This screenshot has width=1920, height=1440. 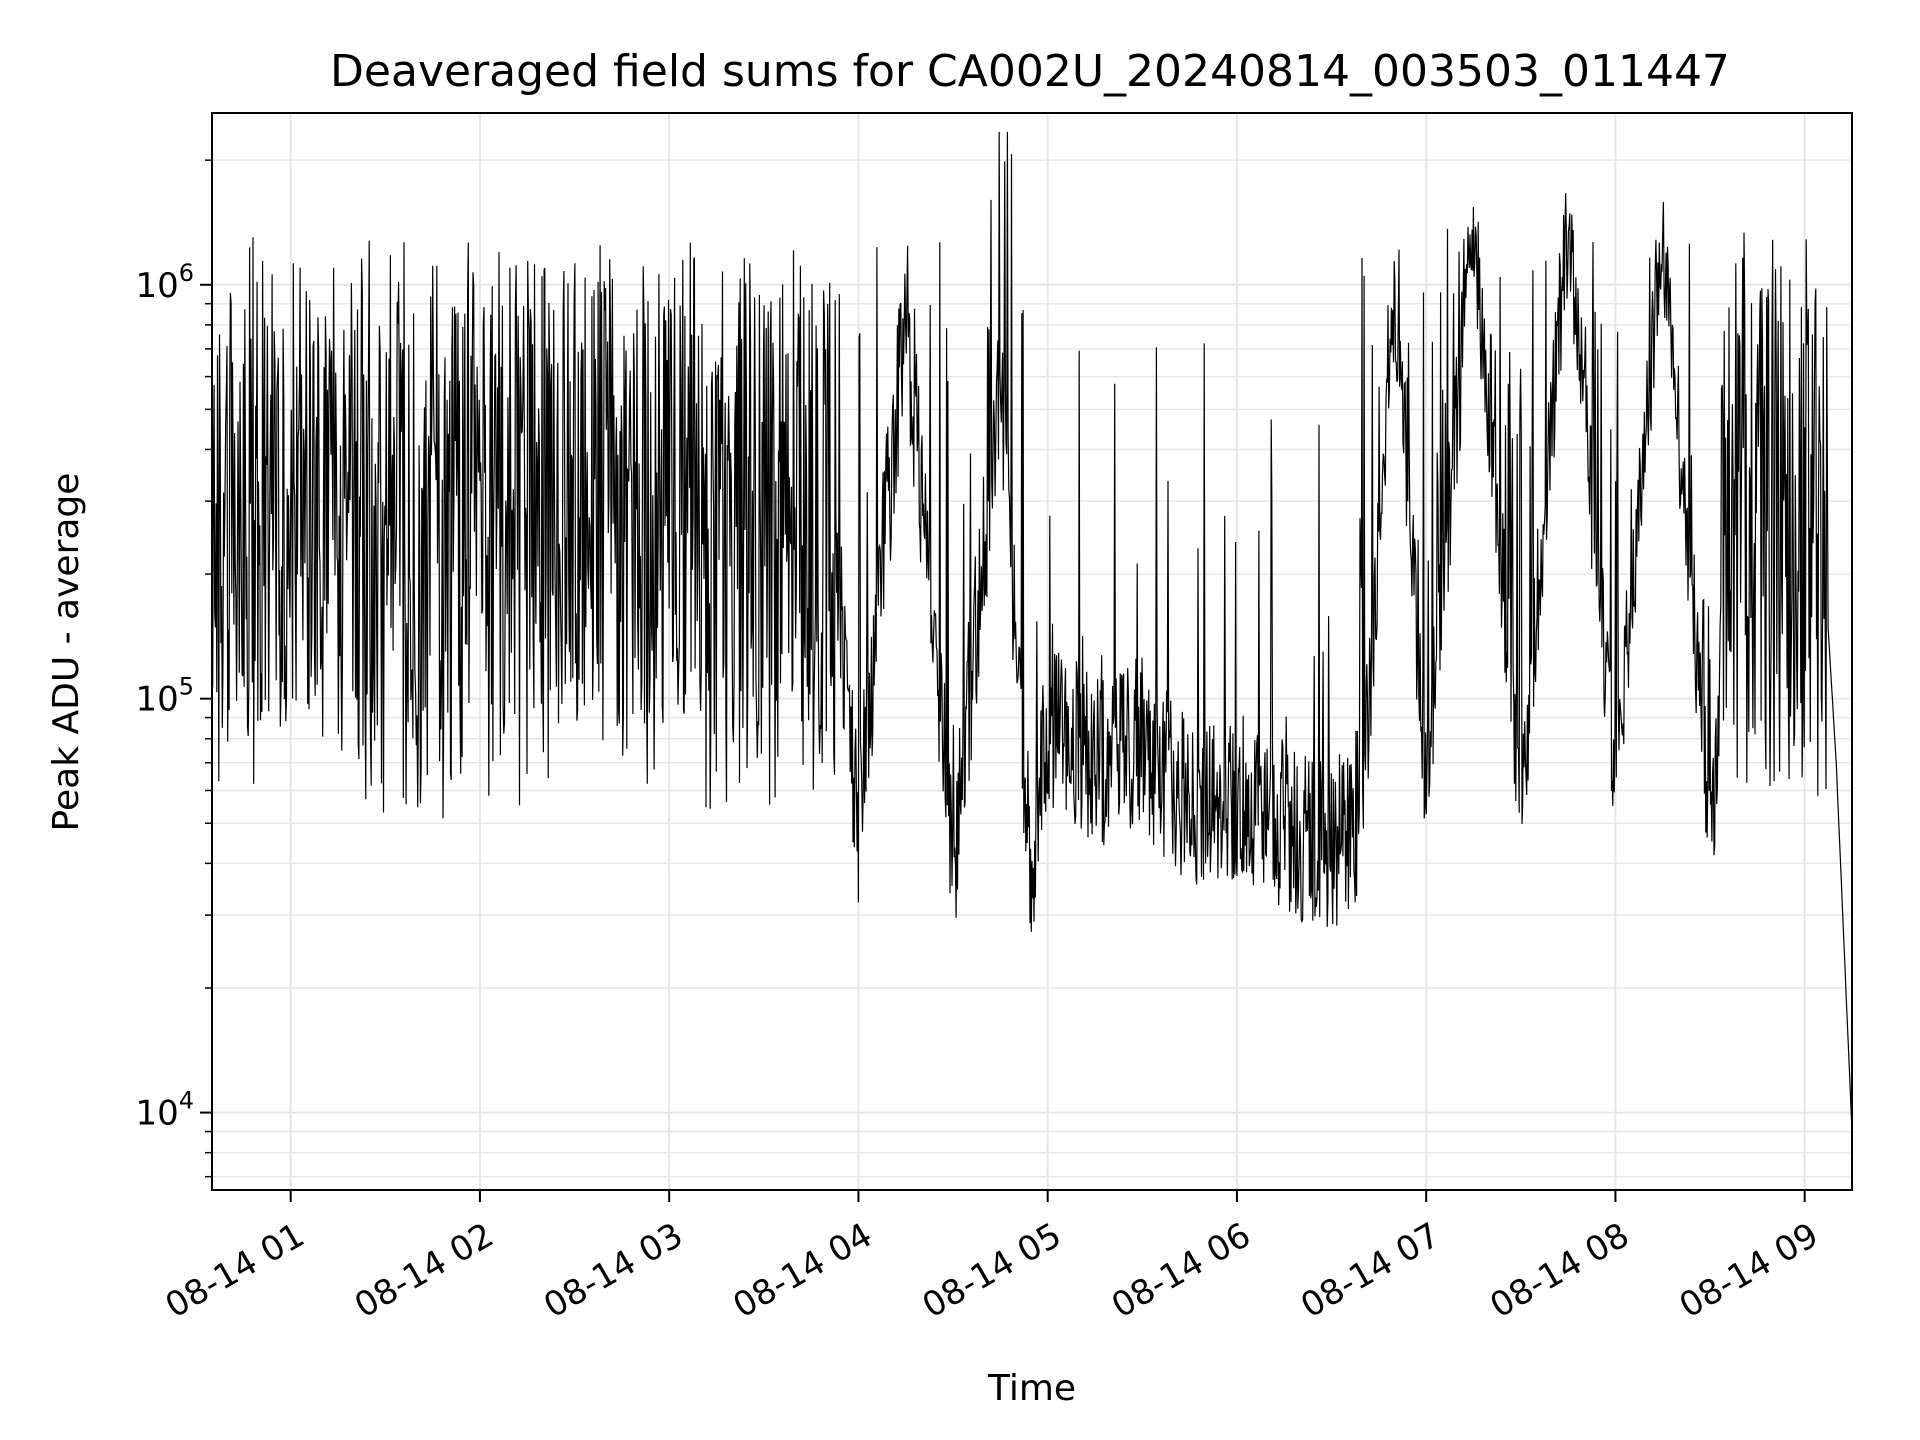 What do you see at coordinates (613, 1270) in the screenshot?
I see `x-tick-label: 08-14 03` at bounding box center [613, 1270].